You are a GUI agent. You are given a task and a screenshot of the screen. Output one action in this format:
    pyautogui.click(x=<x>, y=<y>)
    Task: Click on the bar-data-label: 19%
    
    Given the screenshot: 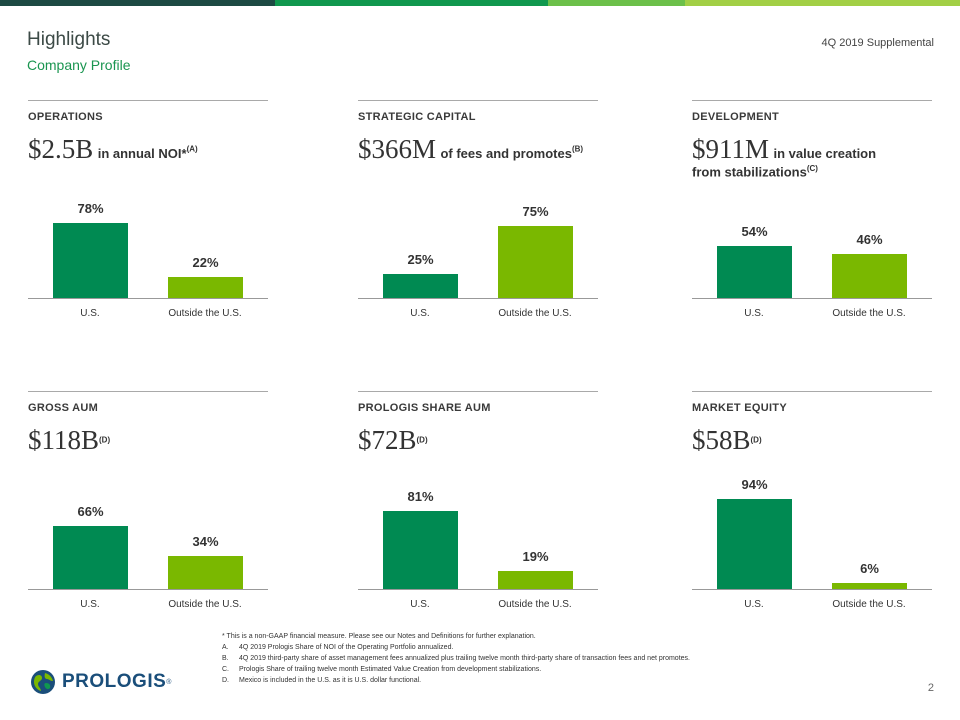 What is the action you would take?
    pyautogui.click(x=535, y=556)
    